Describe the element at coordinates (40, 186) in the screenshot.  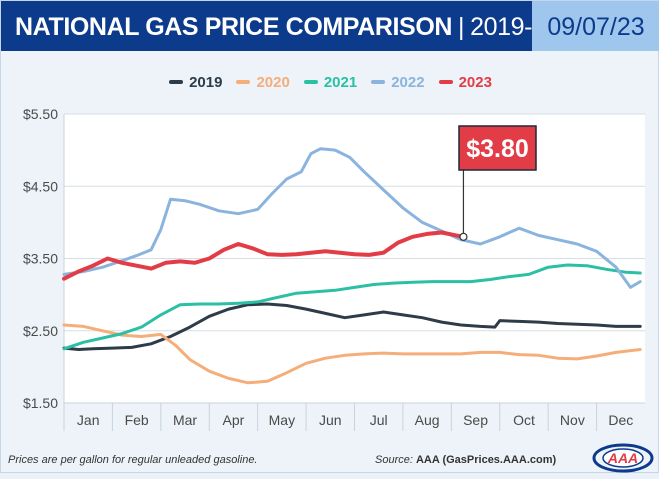
I see `y-tick-label: $4.50` at that location.